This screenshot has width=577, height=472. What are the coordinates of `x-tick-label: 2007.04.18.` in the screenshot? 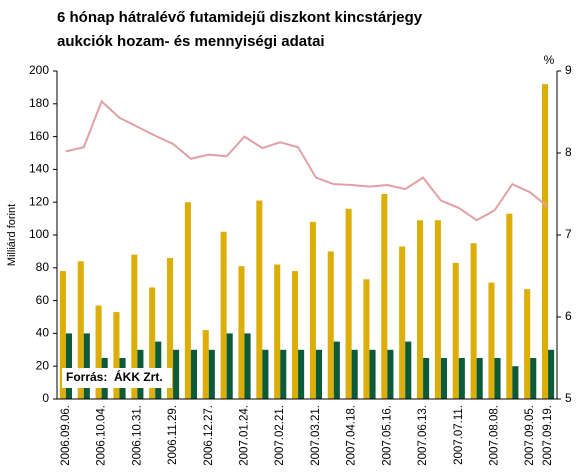 It's located at (352, 435).